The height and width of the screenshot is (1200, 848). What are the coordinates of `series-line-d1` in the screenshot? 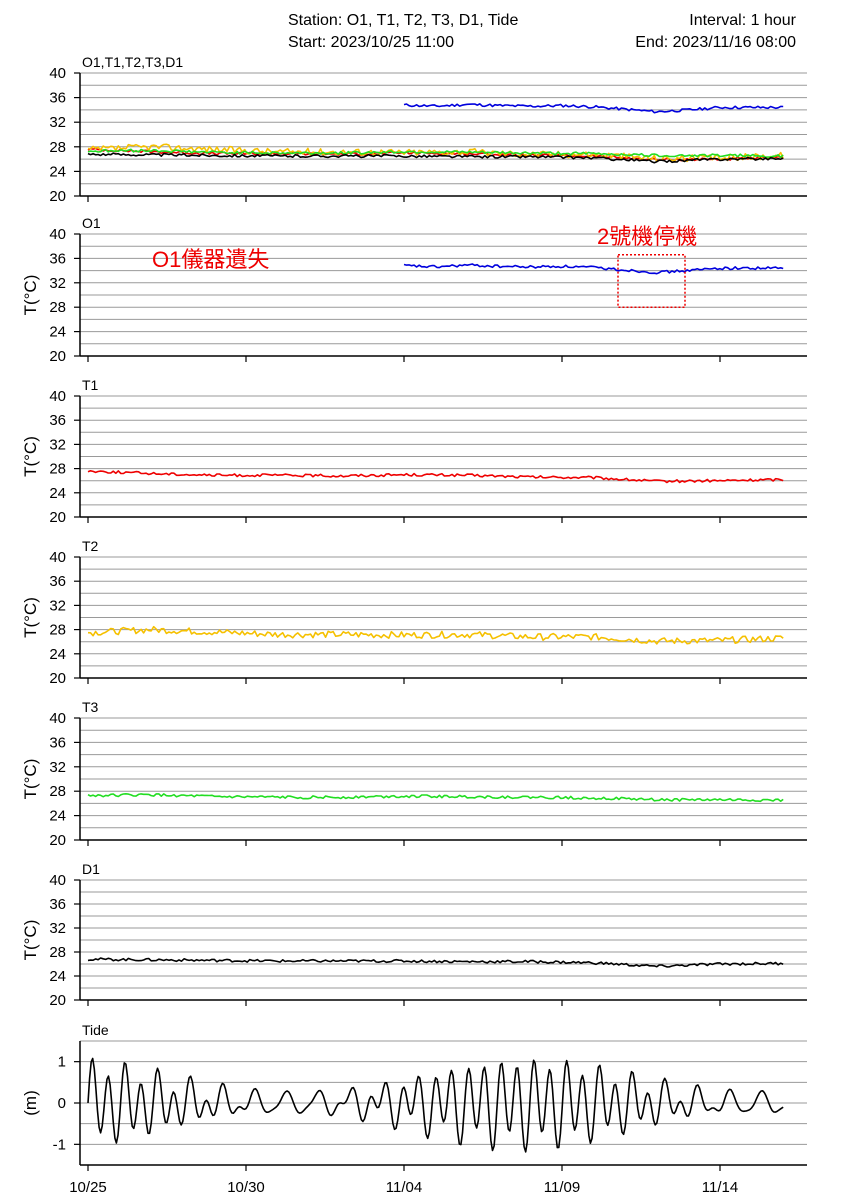 It's located at (435, 158).